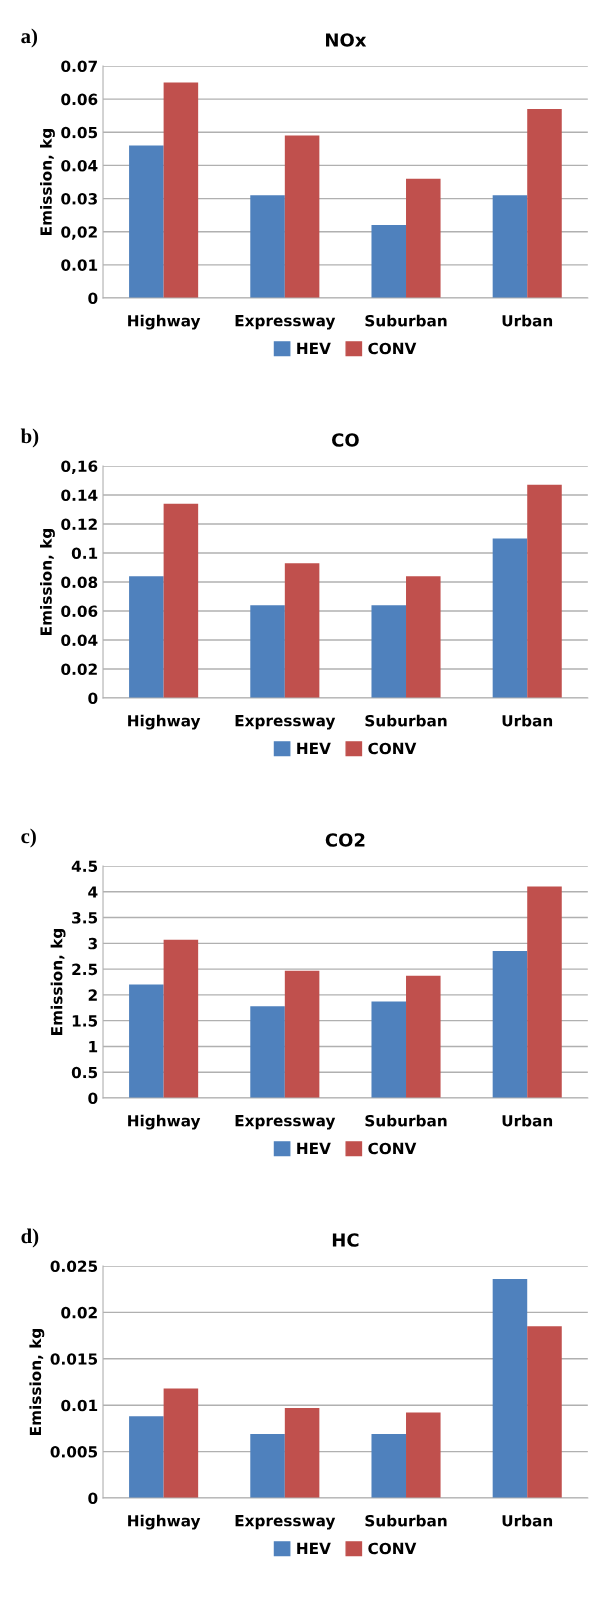 The image size is (606, 1600). I want to click on y-tick-label: 0,16, so click(79, 467).